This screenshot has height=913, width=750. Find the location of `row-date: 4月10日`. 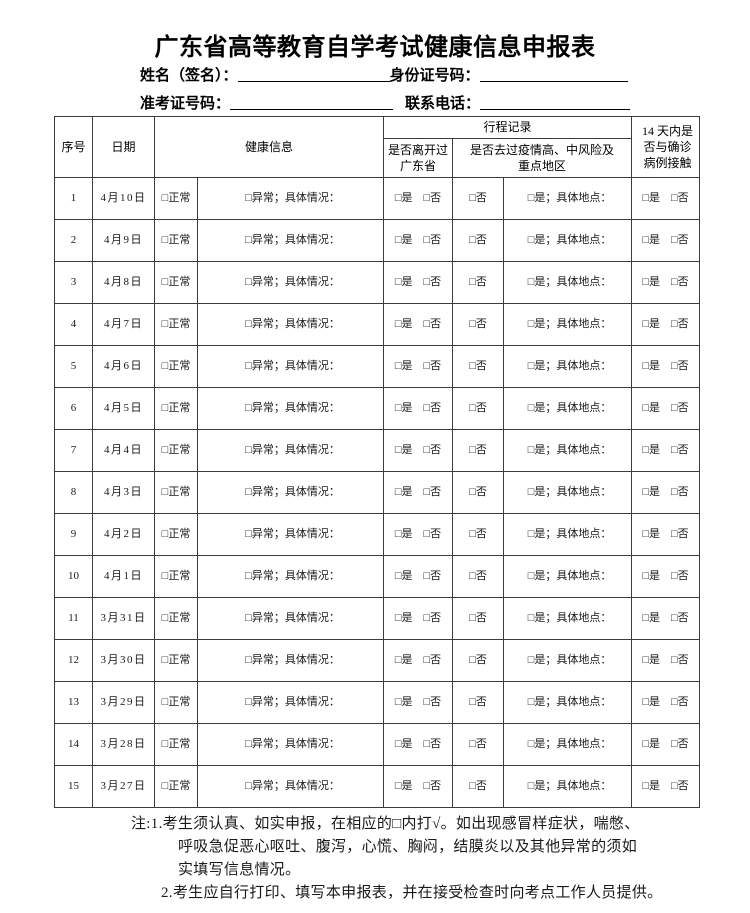

row-date: 4月10日 is located at coordinates (123, 198).